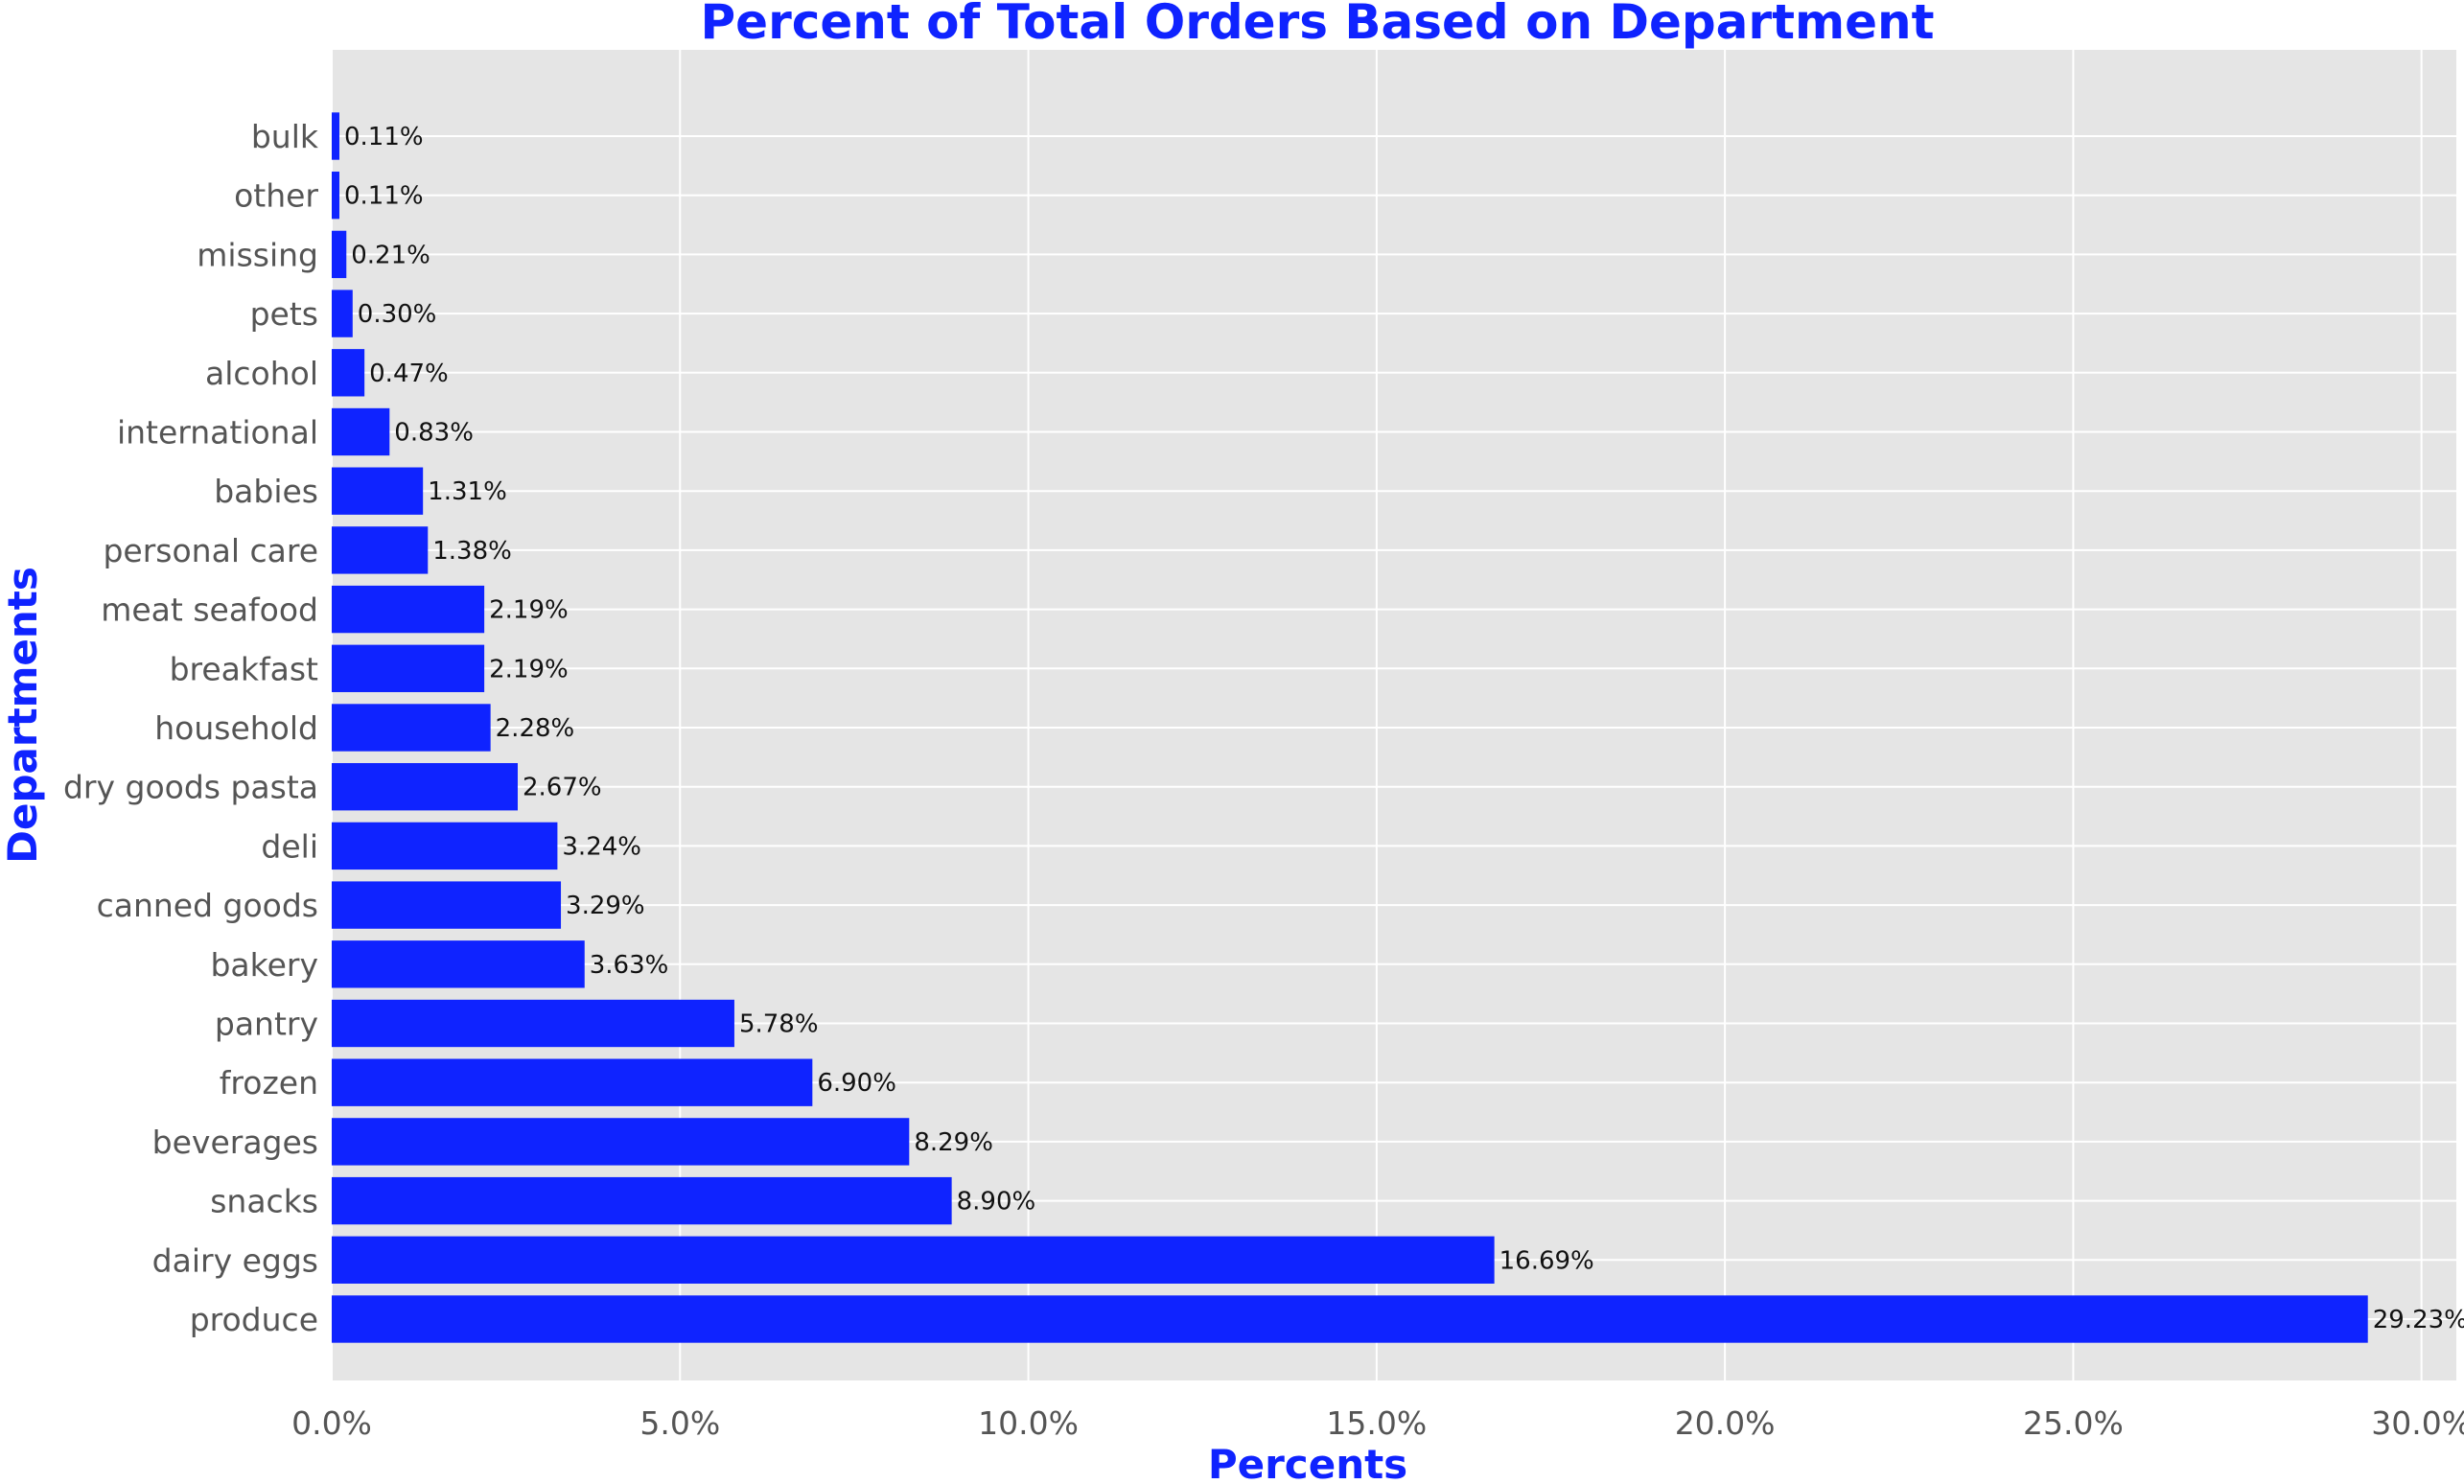 This screenshot has height=1484, width=2464. Describe the element at coordinates (266, 491) in the screenshot. I see `y-tick-label: babies` at that location.